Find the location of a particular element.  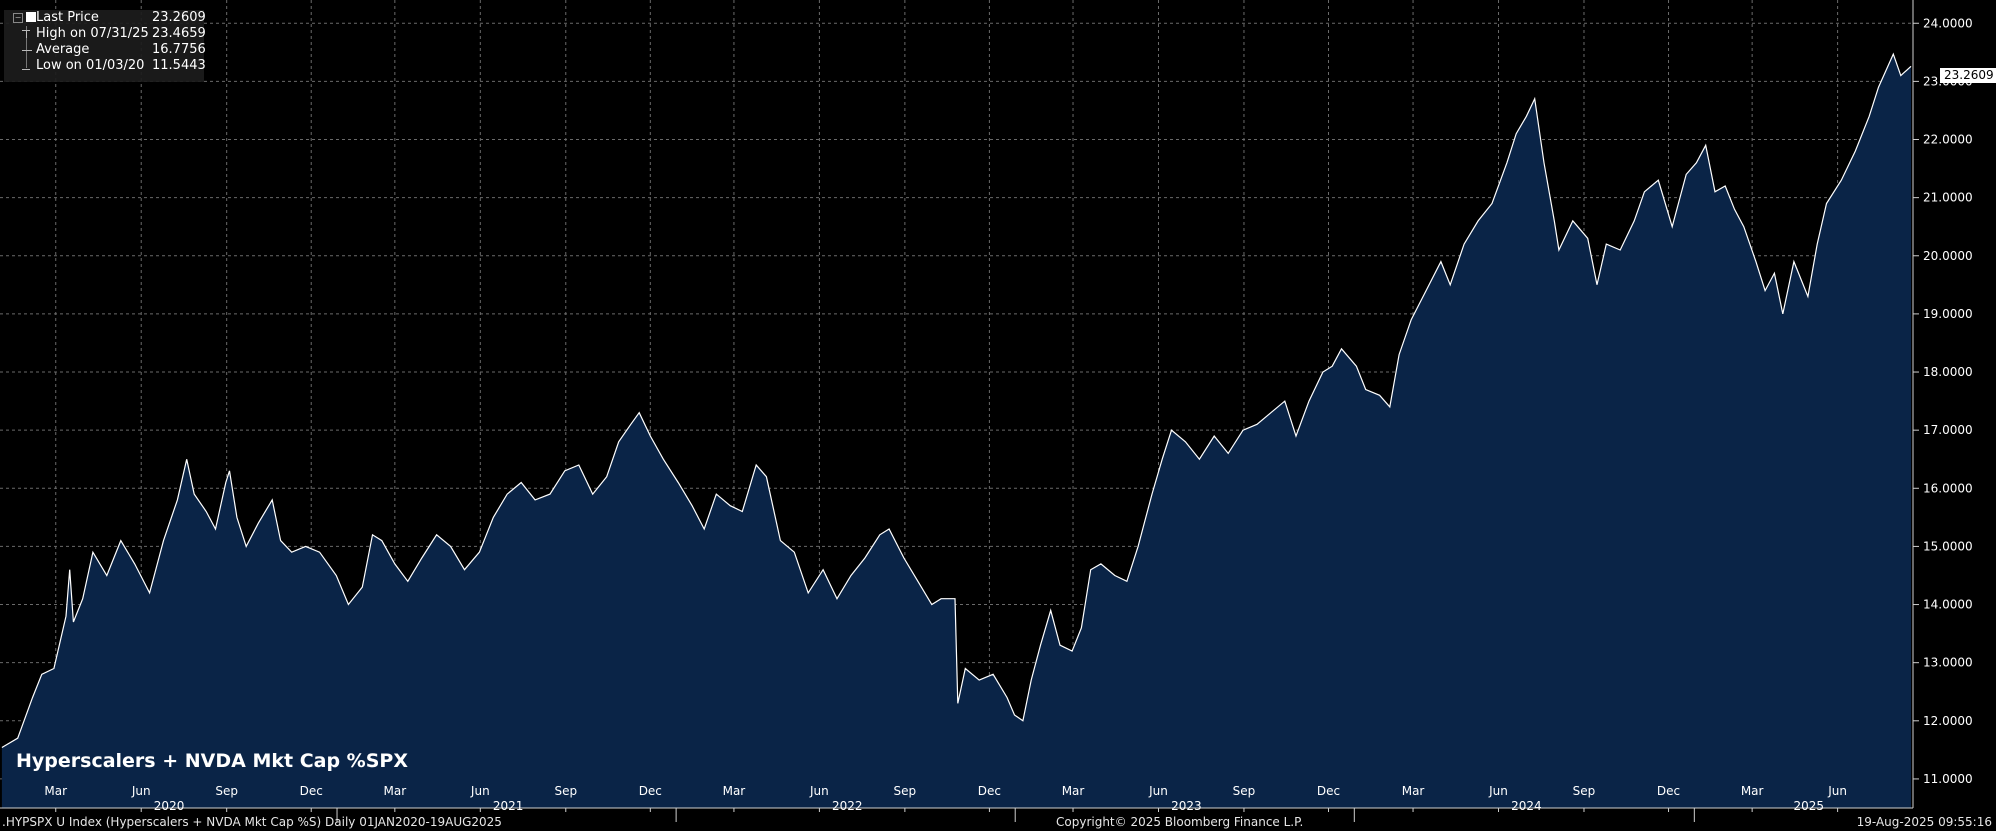

y-tick-label: 11.0000 is located at coordinates (1948, 779).